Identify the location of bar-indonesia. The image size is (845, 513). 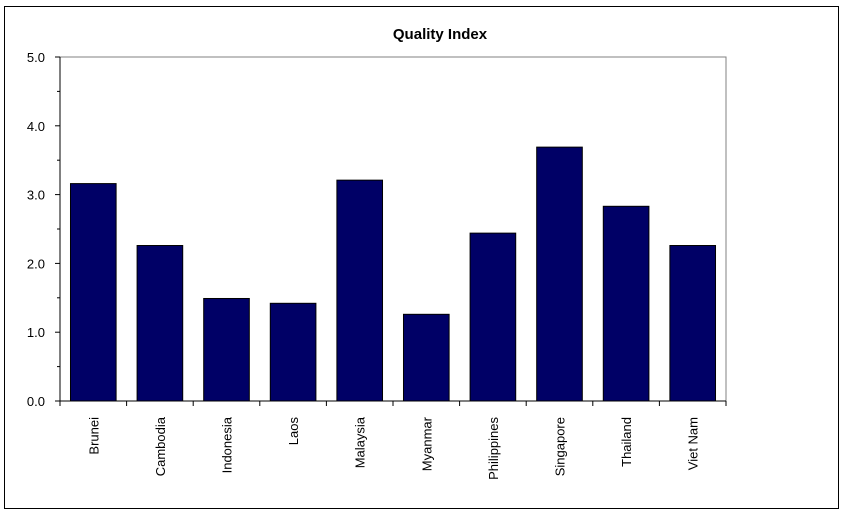
(226, 349).